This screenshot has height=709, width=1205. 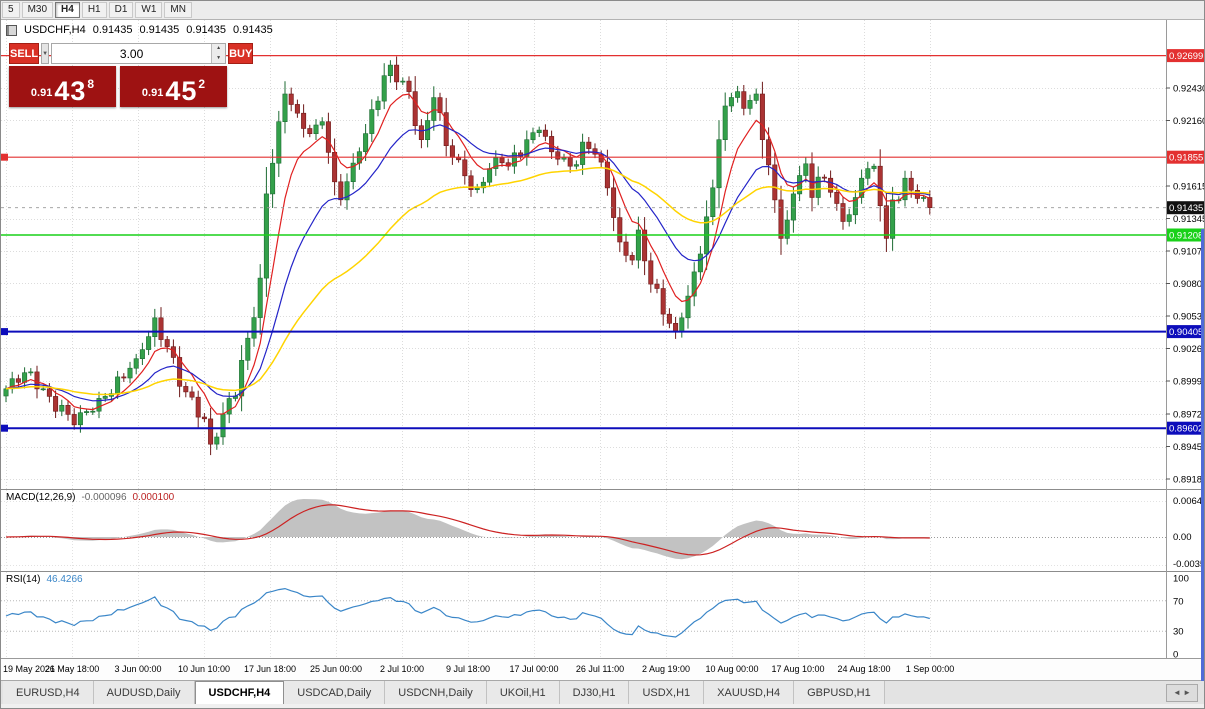 What do you see at coordinates (1189, 121) in the screenshot?
I see `svg-text: 0.92160` at bounding box center [1189, 121].